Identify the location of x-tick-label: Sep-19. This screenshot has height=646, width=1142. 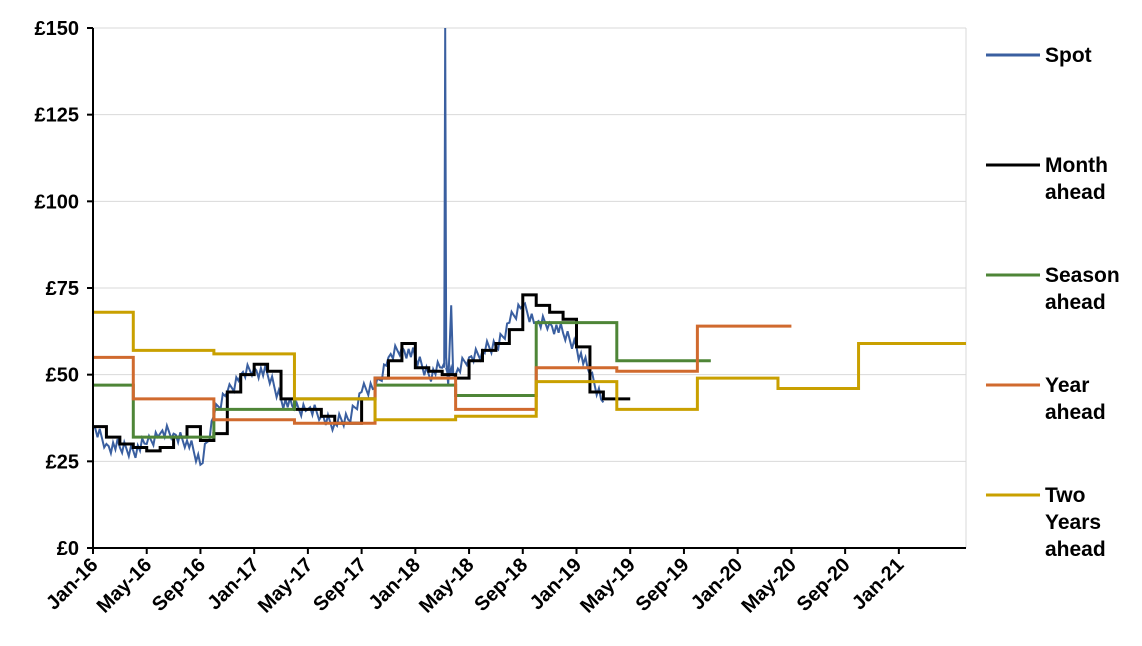
(663, 585).